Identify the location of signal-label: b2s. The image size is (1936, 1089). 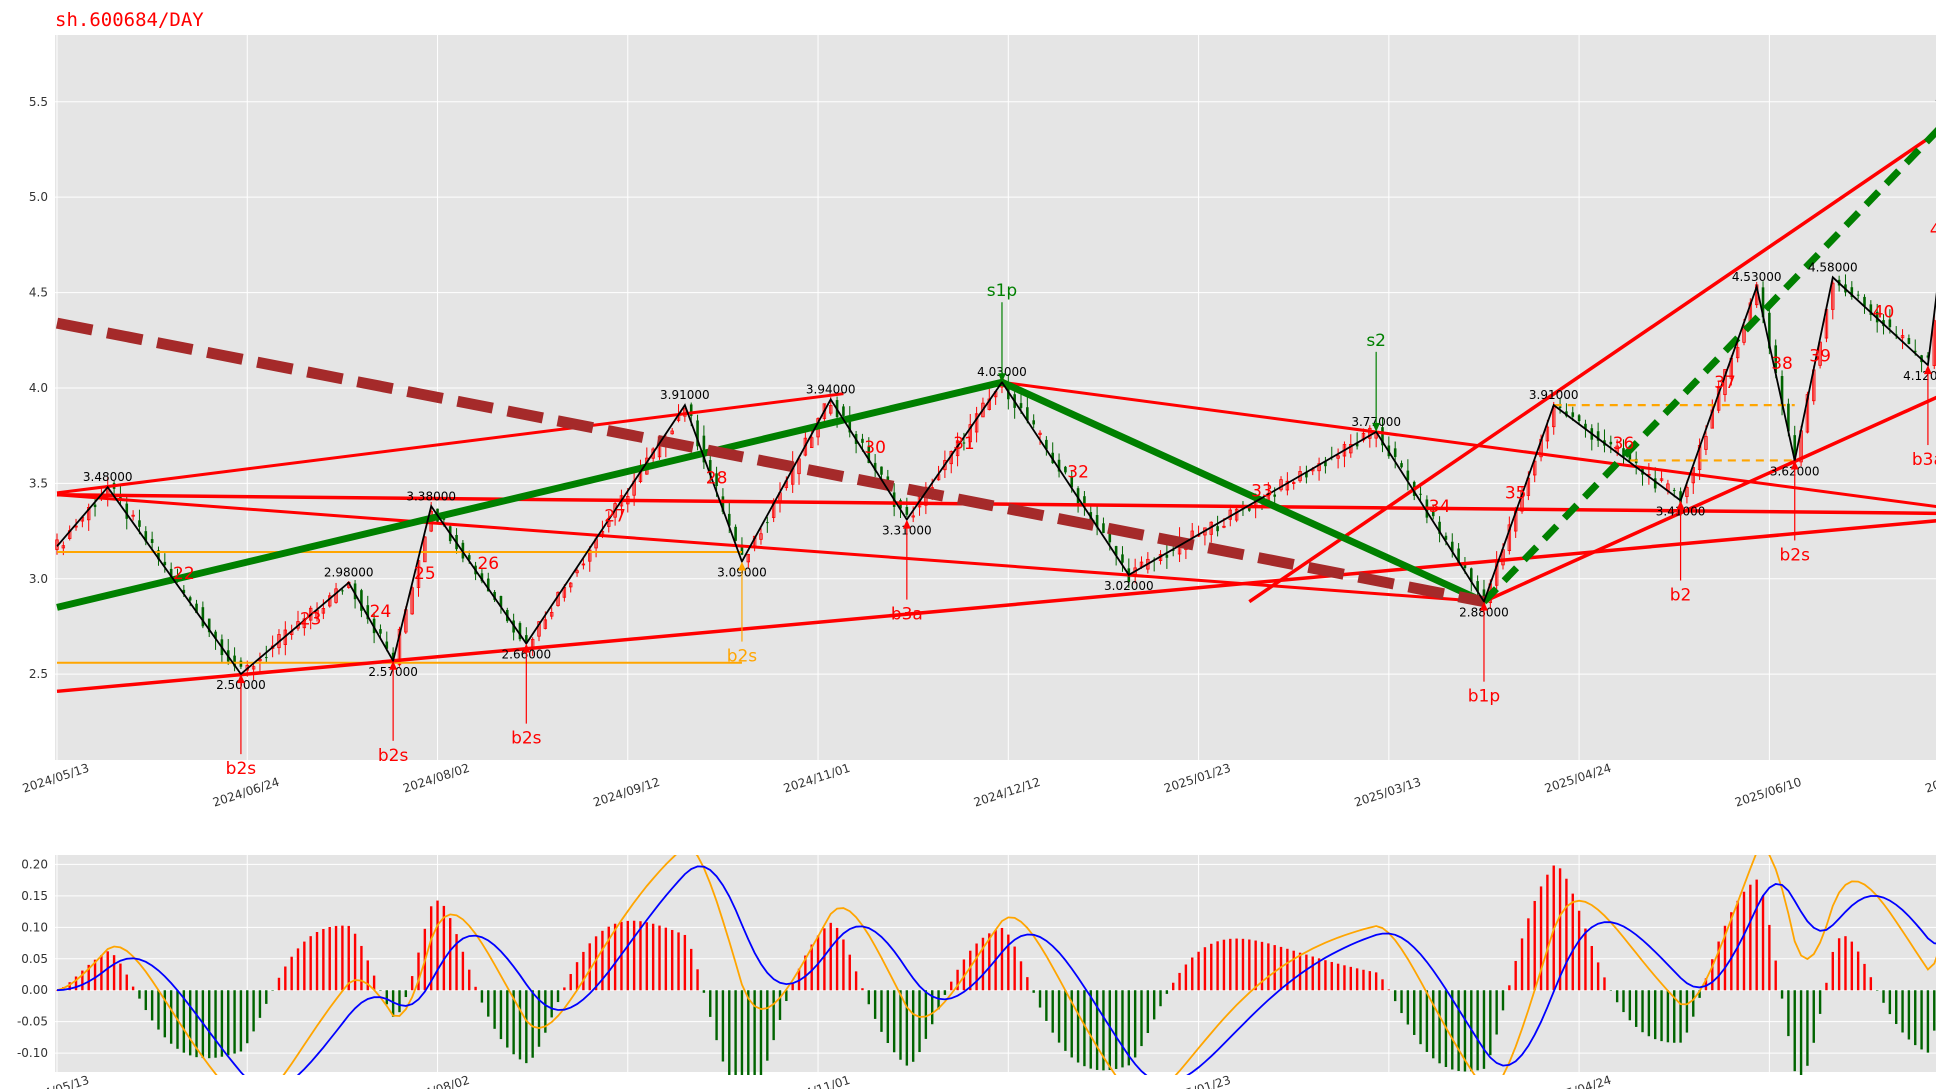
(393, 756).